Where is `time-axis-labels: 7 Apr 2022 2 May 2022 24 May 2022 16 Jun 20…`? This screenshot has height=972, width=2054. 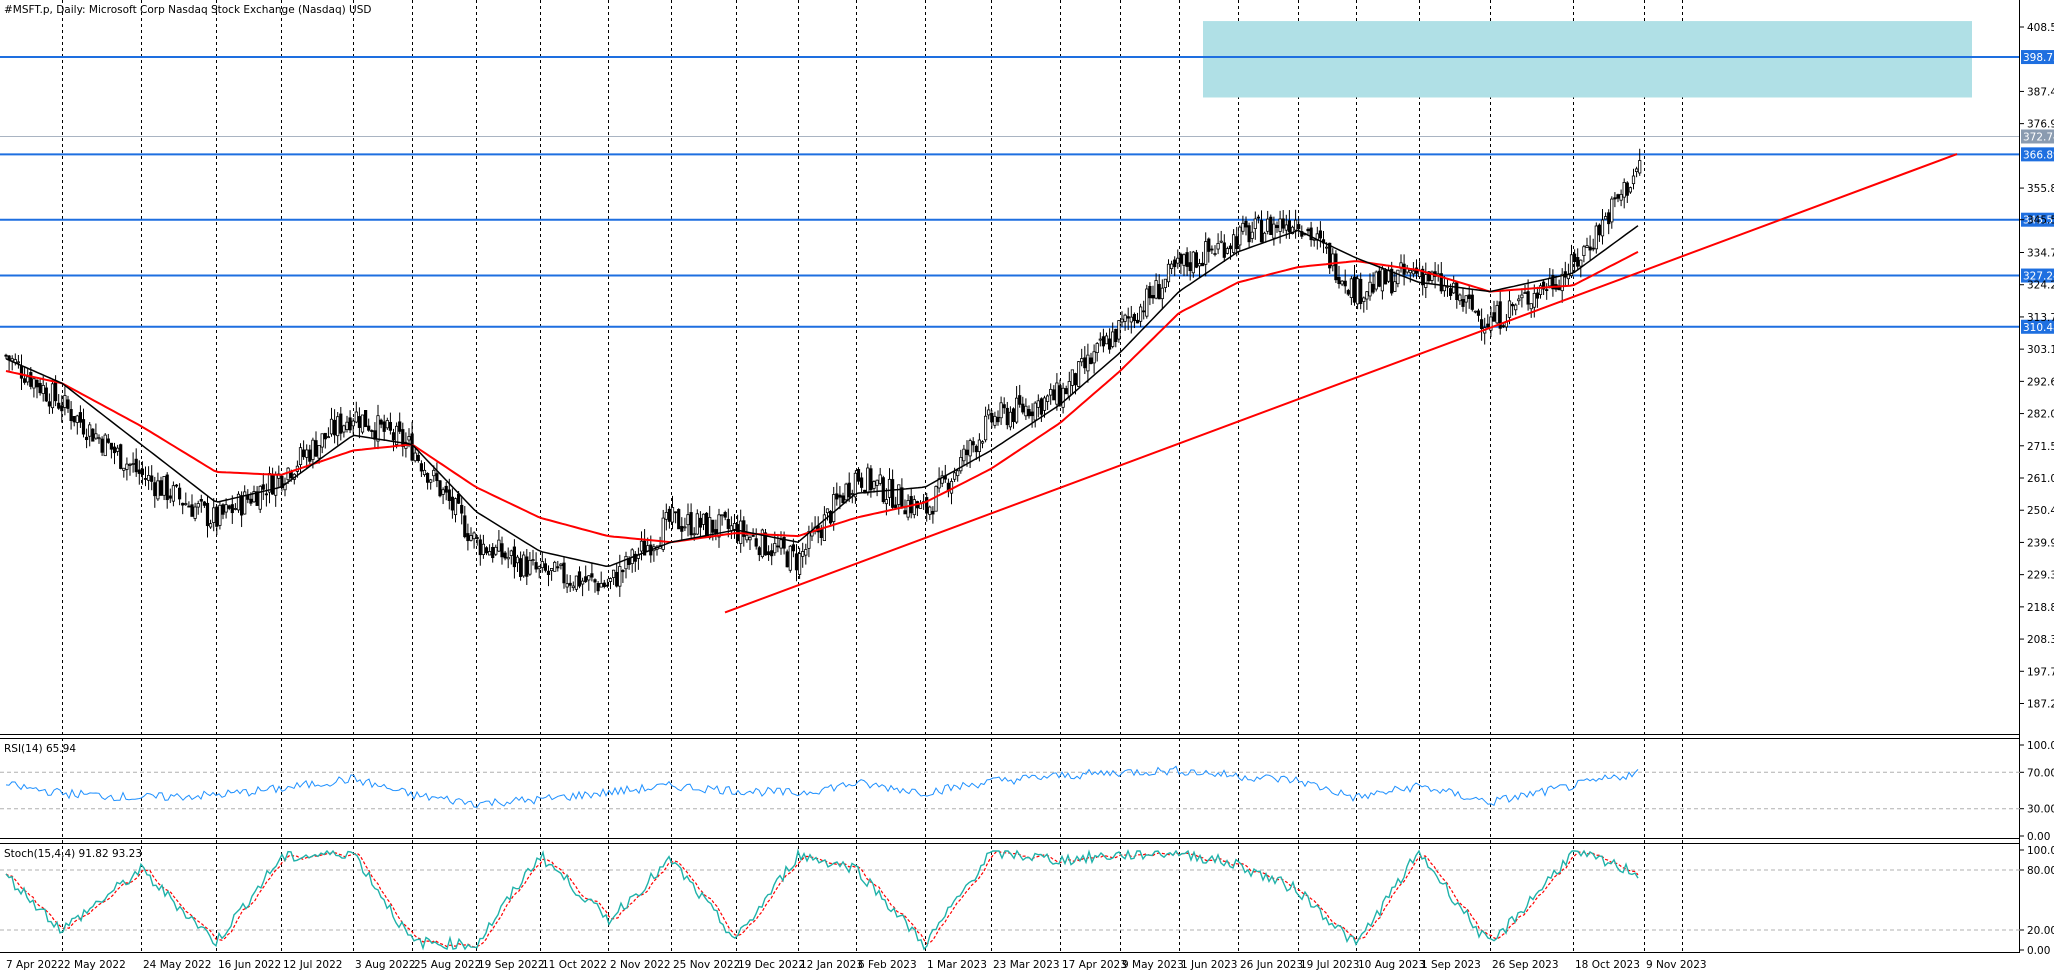 time-axis-labels: 7 Apr 2022 2 May 2022 24 May 2022 16 Jun 20… is located at coordinates (856, 965).